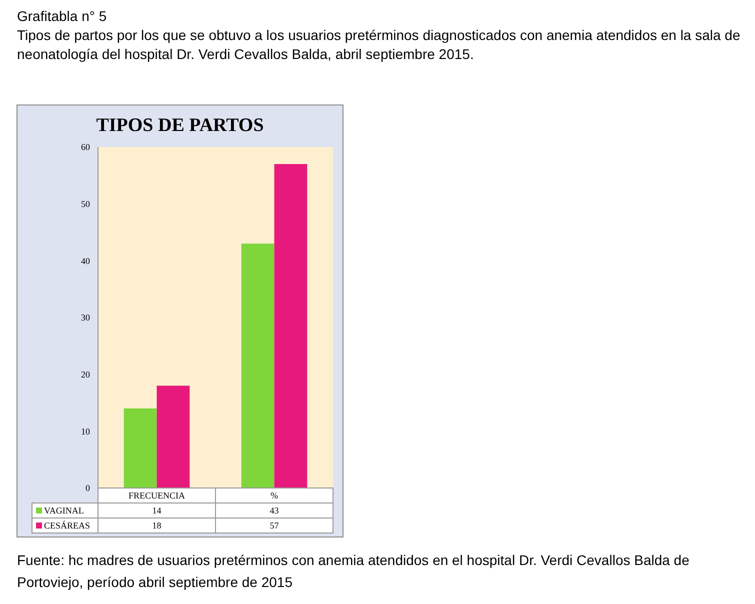  What do you see at coordinates (85, 431) in the screenshot?
I see `y-tick-label: 10` at bounding box center [85, 431].